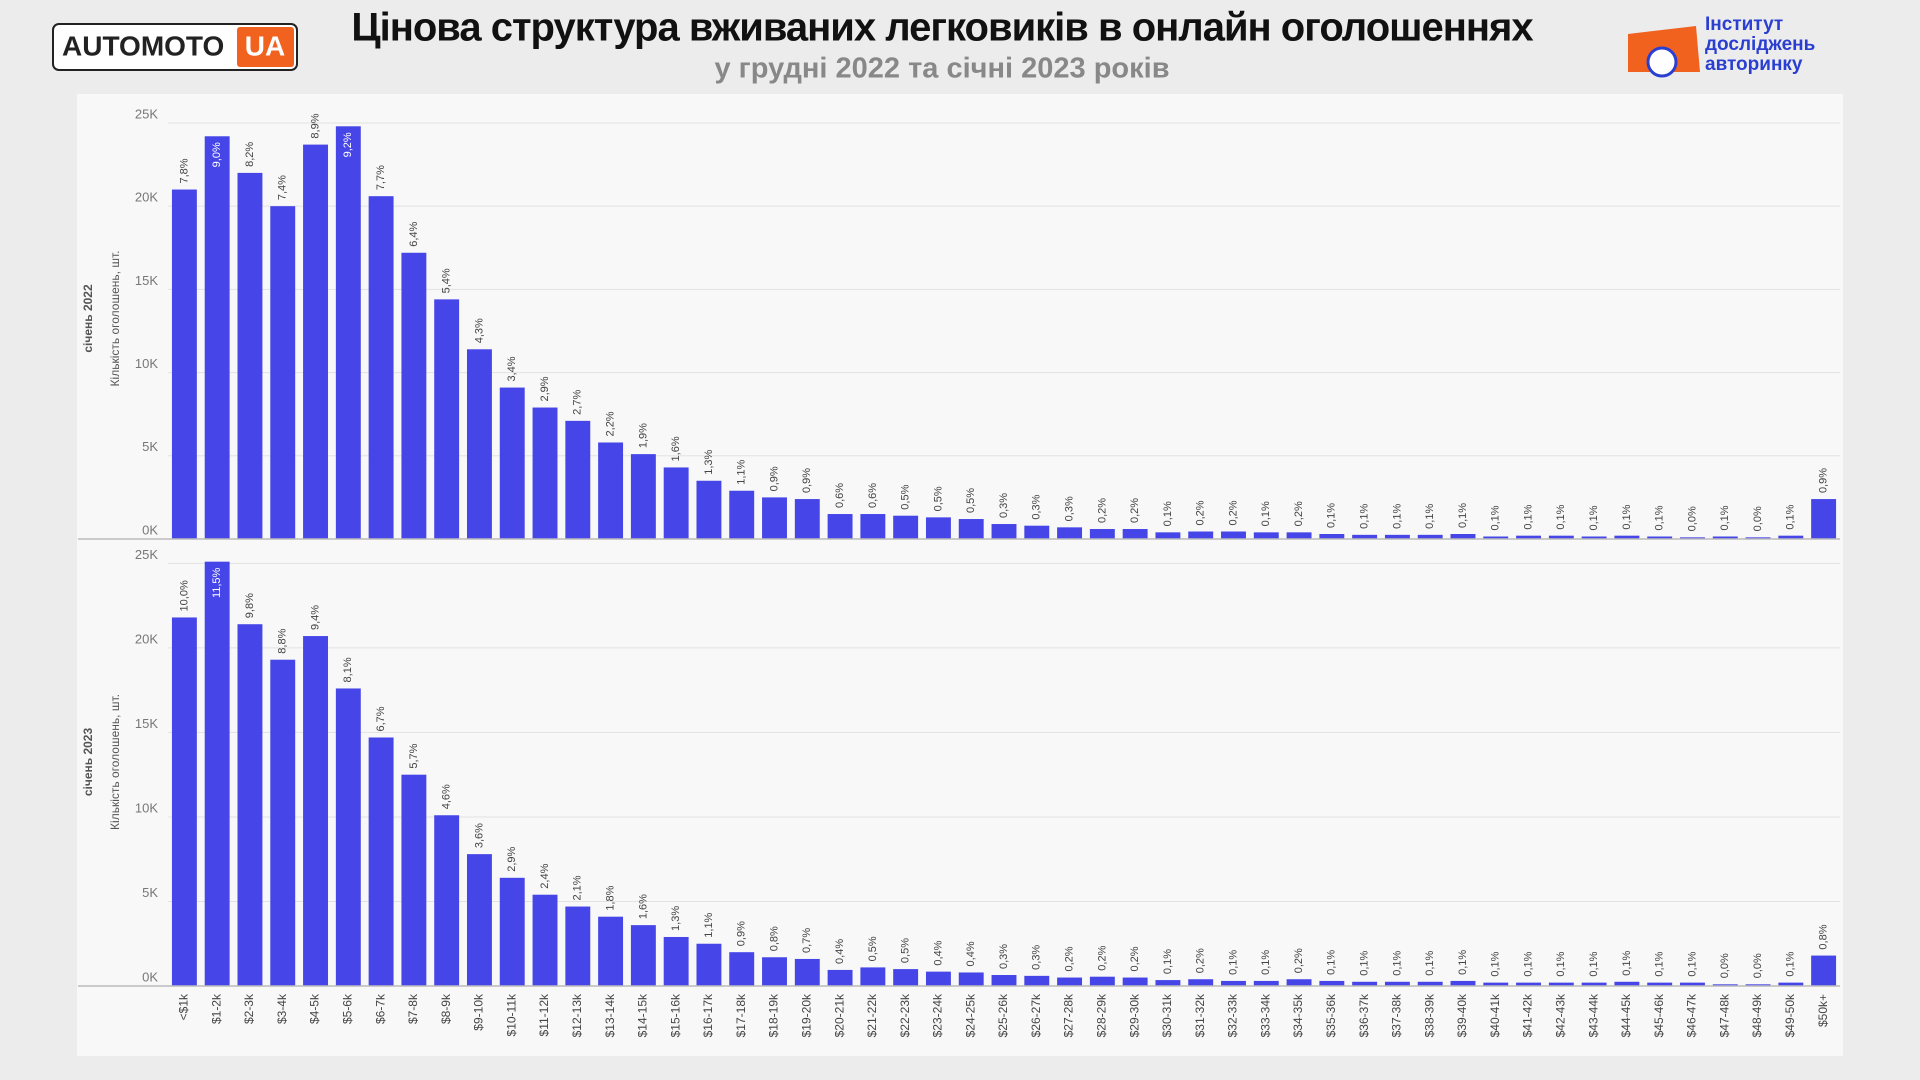  I want to click on y-tick-label: 10K, so click(146, 363).